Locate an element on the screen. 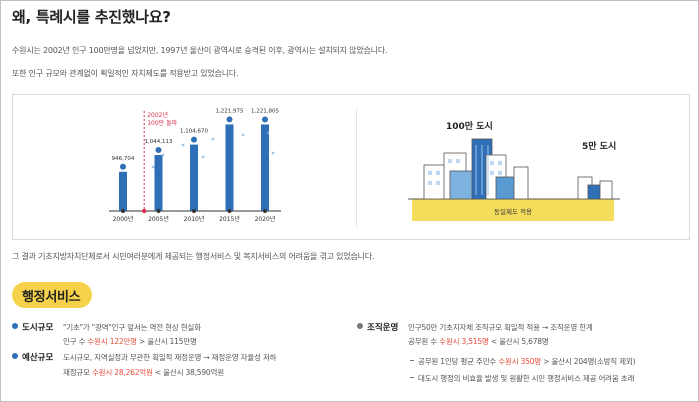  x-tick-label-4: 2020년 is located at coordinates (265, 219).